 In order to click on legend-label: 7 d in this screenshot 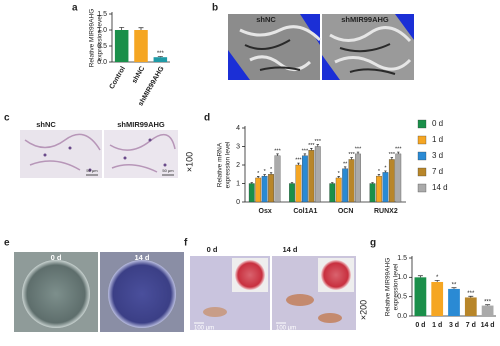, I will do `click(437, 171)`.